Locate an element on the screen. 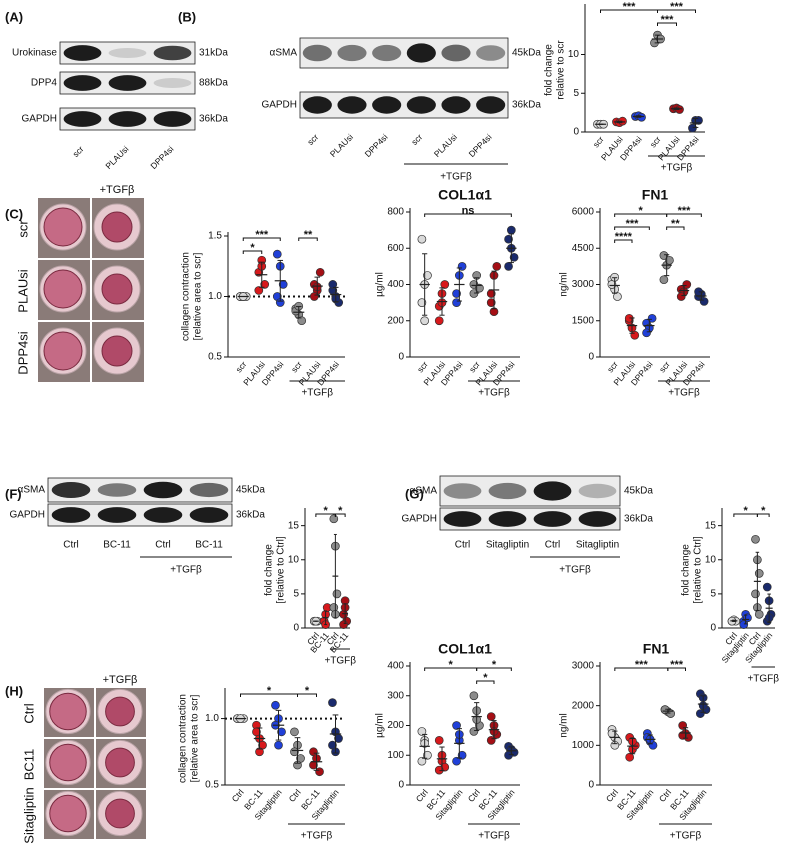 This screenshot has height=845, width=799. row-label: Sitagliptin is located at coordinates (28, 815).